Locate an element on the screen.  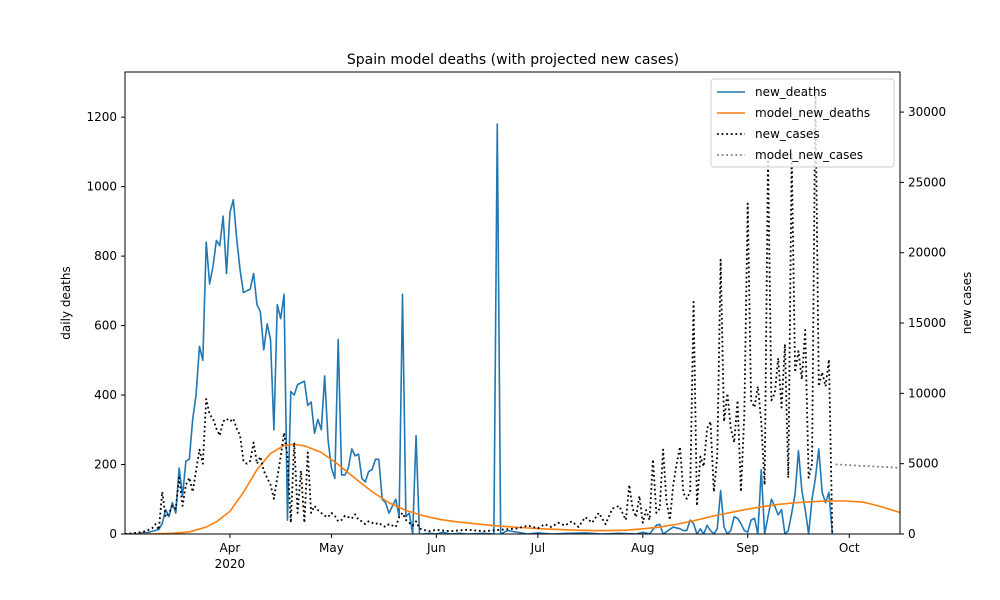
y-tick-label: 400 is located at coordinates (105, 395).